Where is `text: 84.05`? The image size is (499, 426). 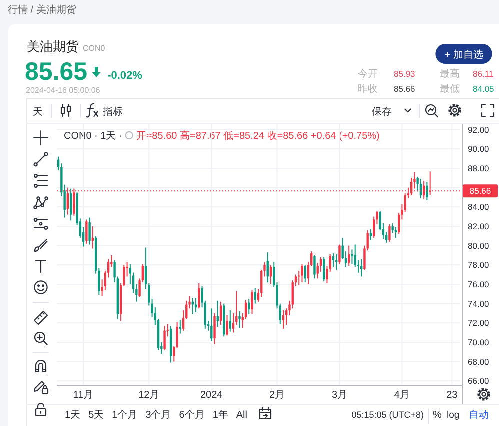
text: 84.05 is located at coordinates (484, 89).